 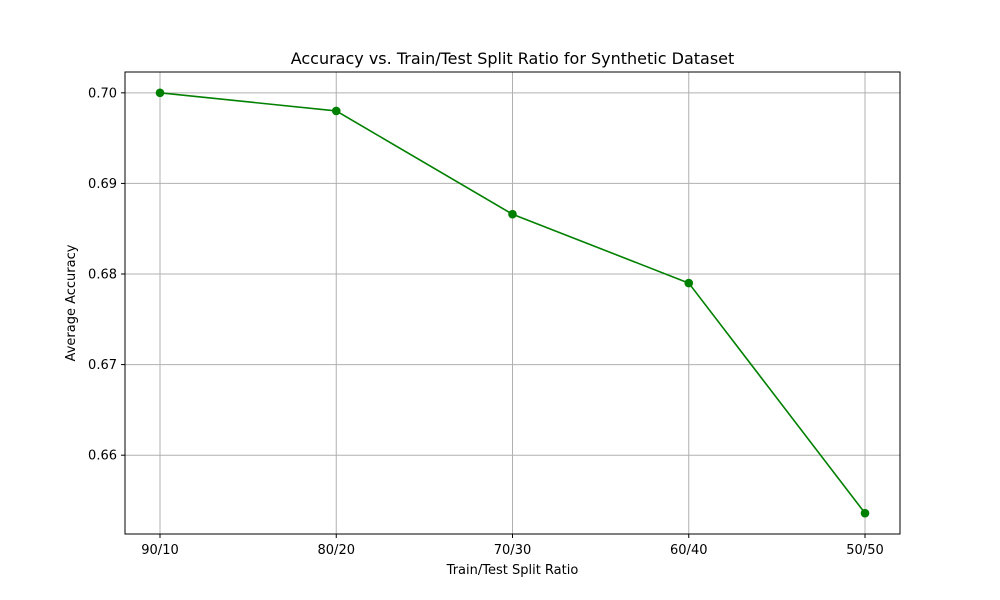 I want to click on y-axis-ticks: 0.66 0.67 0.68 0.69 0.70, so click(x=106, y=275).